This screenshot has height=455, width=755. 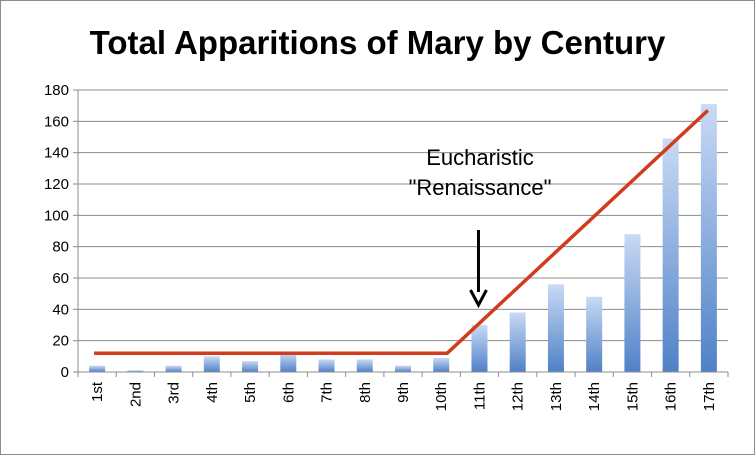 What do you see at coordinates (364, 365) in the screenshot?
I see `bar-8th` at bounding box center [364, 365].